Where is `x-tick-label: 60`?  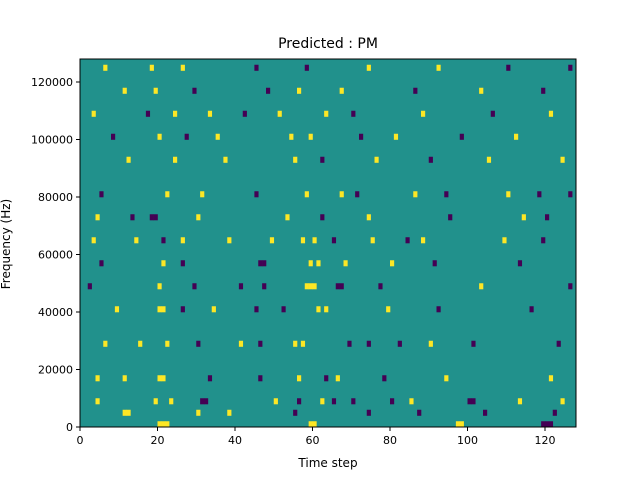 x-tick-label: 60 is located at coordinates (313, 440).